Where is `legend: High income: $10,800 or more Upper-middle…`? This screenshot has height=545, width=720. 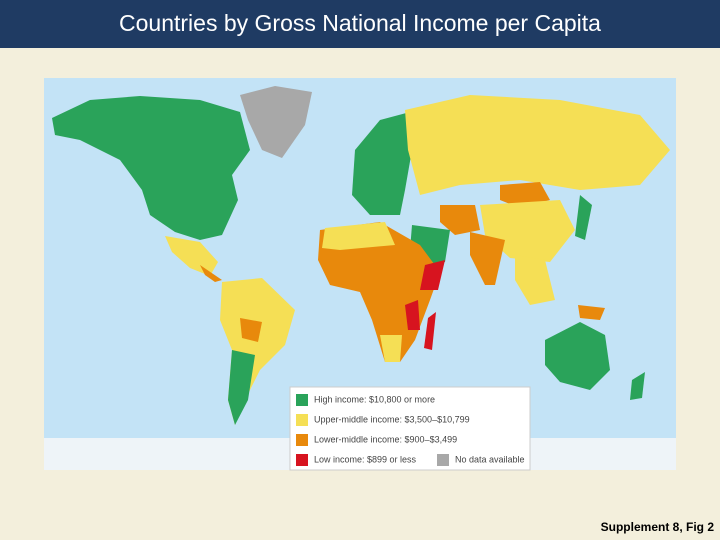
legend: High income: $10,800 or more Upper-middle… is located at coordinates (410, 428).